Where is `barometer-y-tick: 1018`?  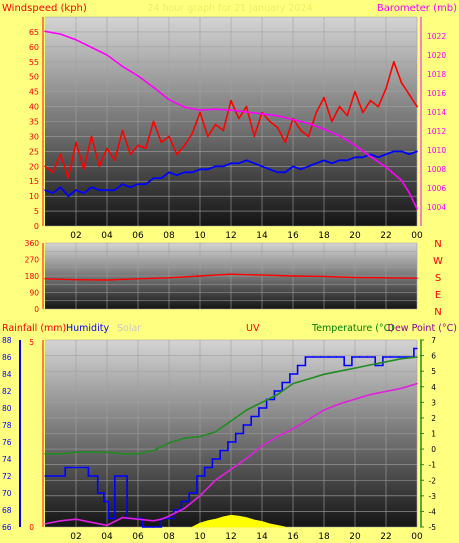
barometer-y-tick: 1018 is located at coordinates (436, 74).